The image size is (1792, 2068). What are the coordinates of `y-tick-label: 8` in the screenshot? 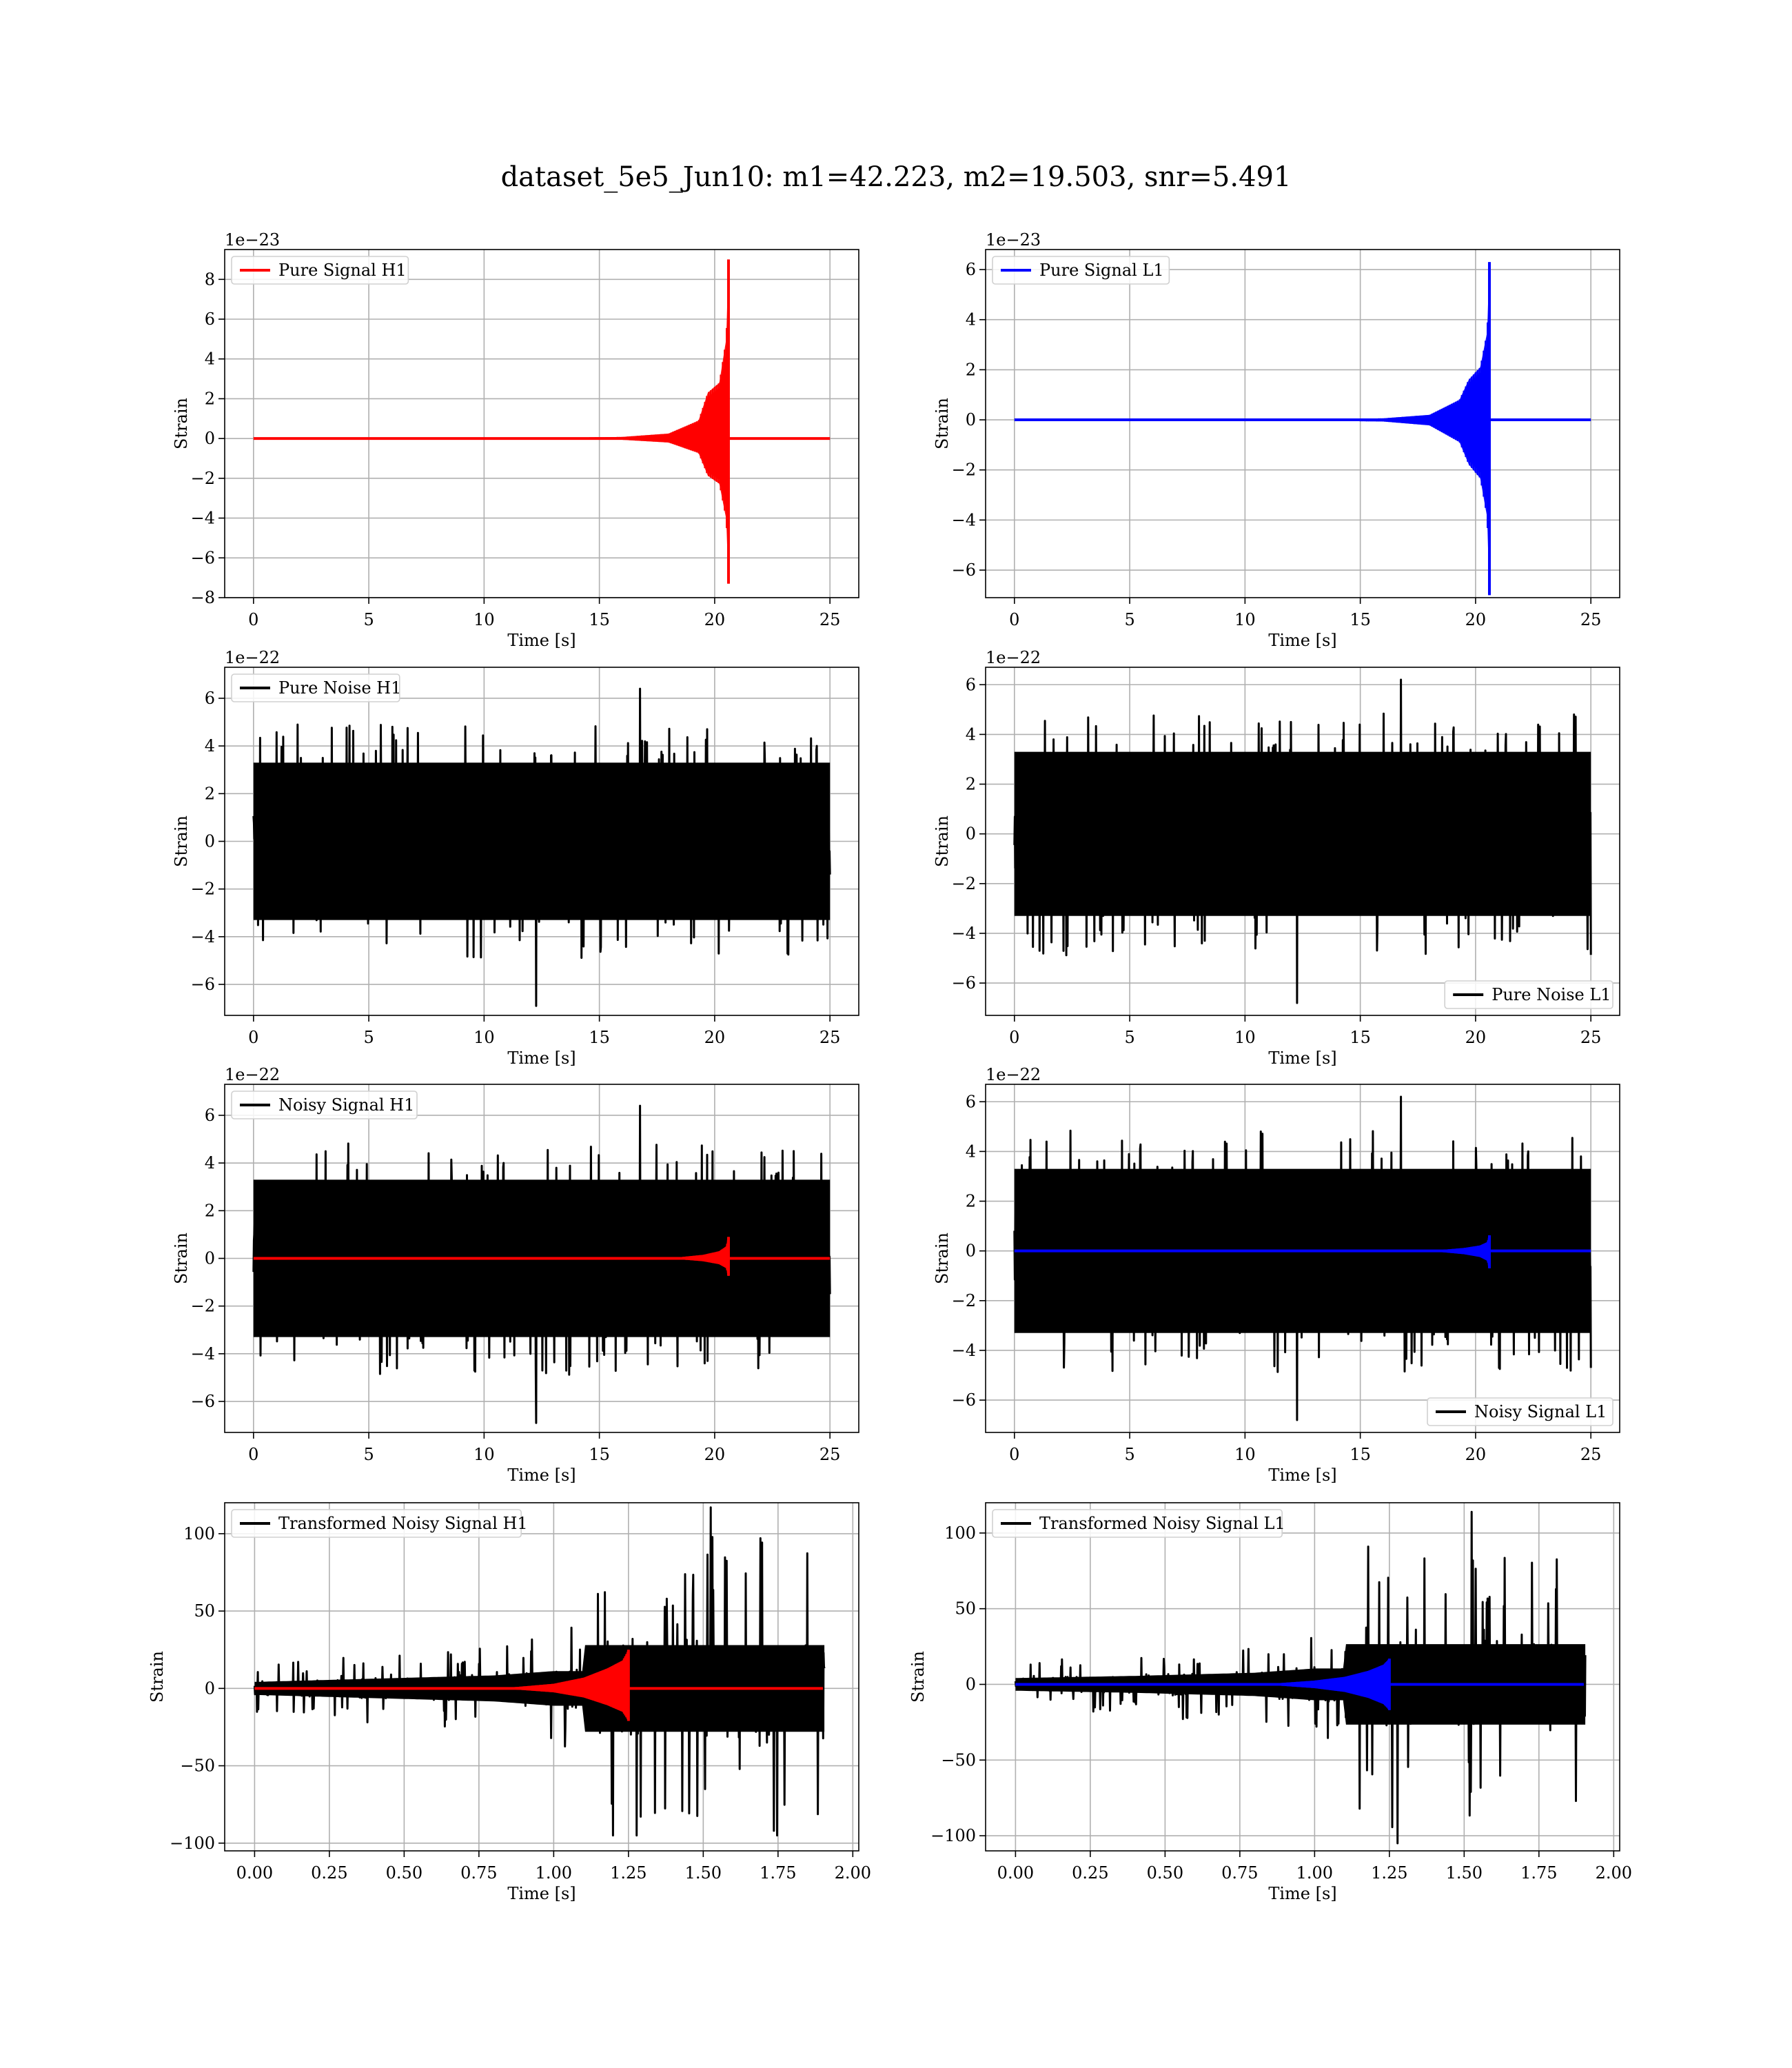 It's located at (210, 279).